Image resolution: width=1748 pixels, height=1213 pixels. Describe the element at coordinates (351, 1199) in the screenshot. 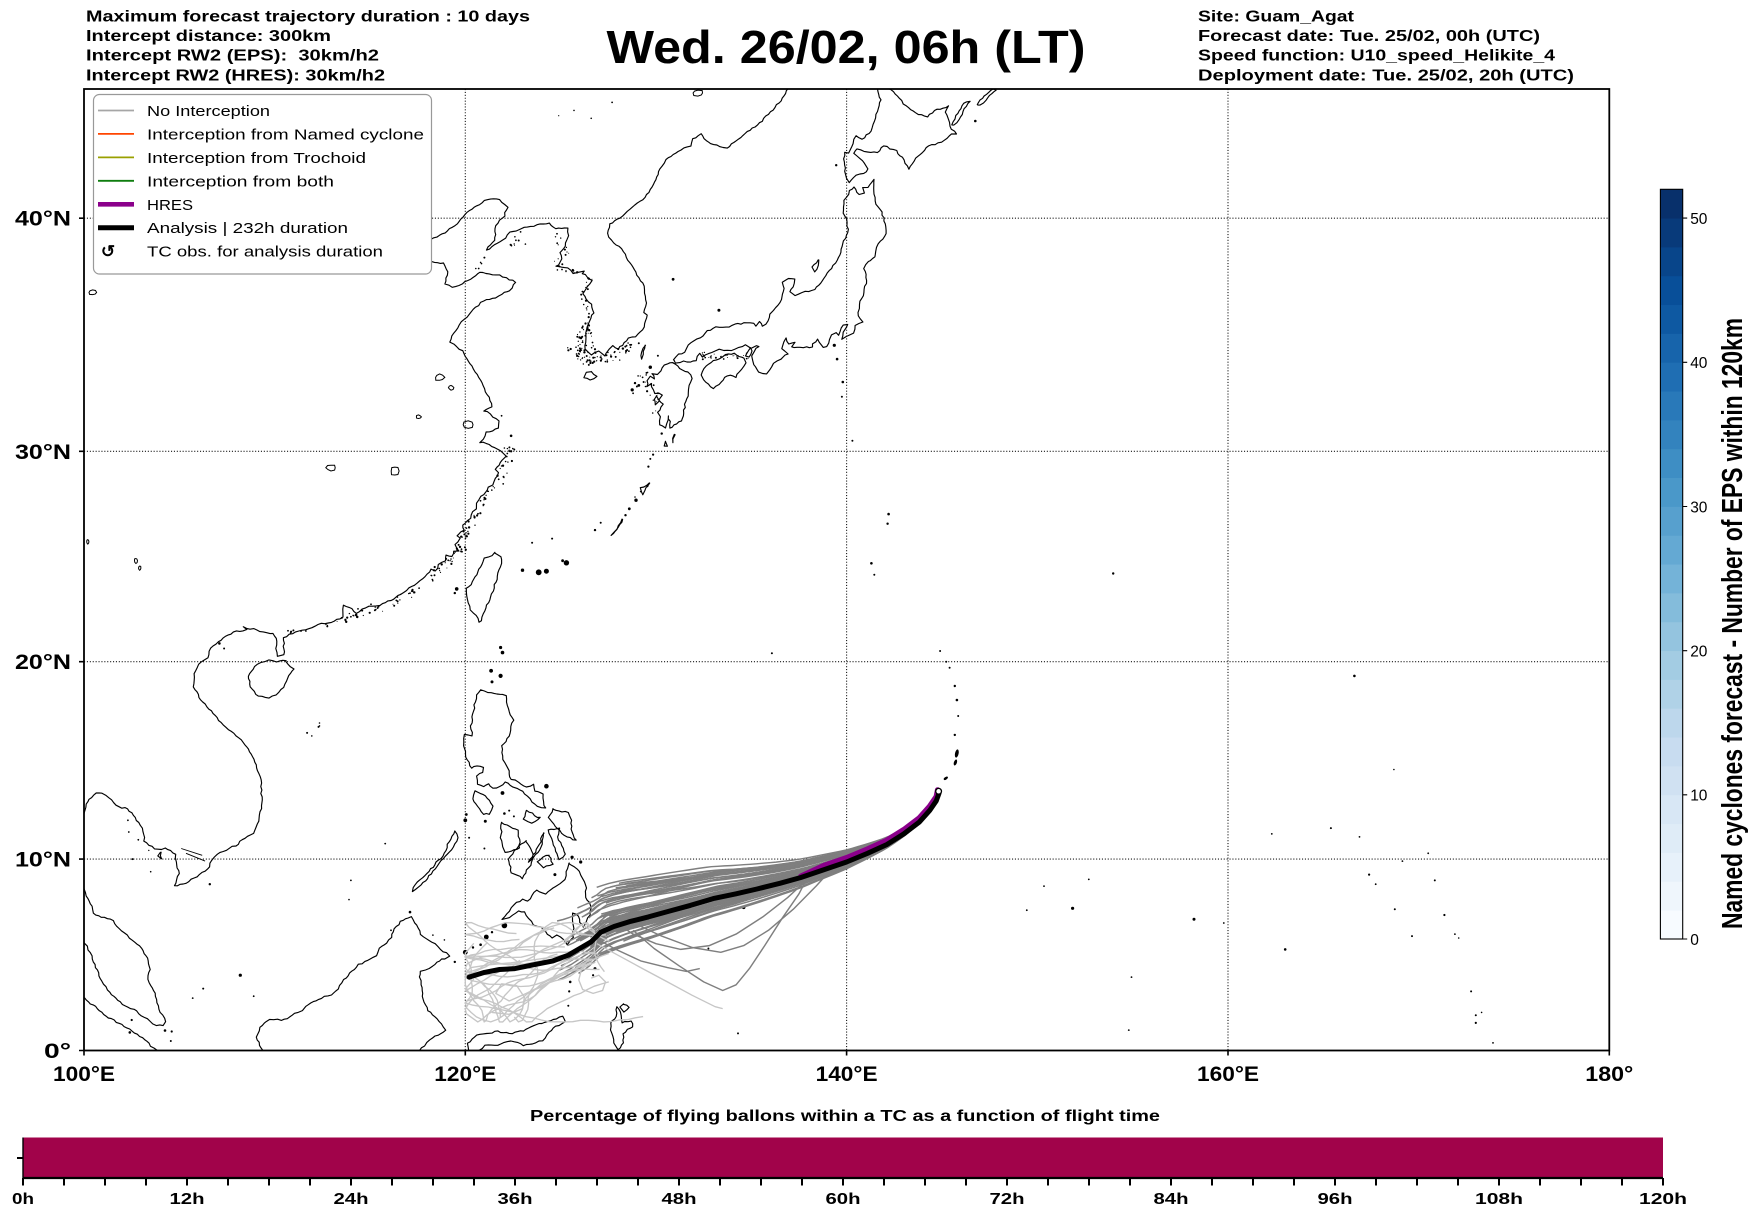

I see `svg-text: 24h` at that location.